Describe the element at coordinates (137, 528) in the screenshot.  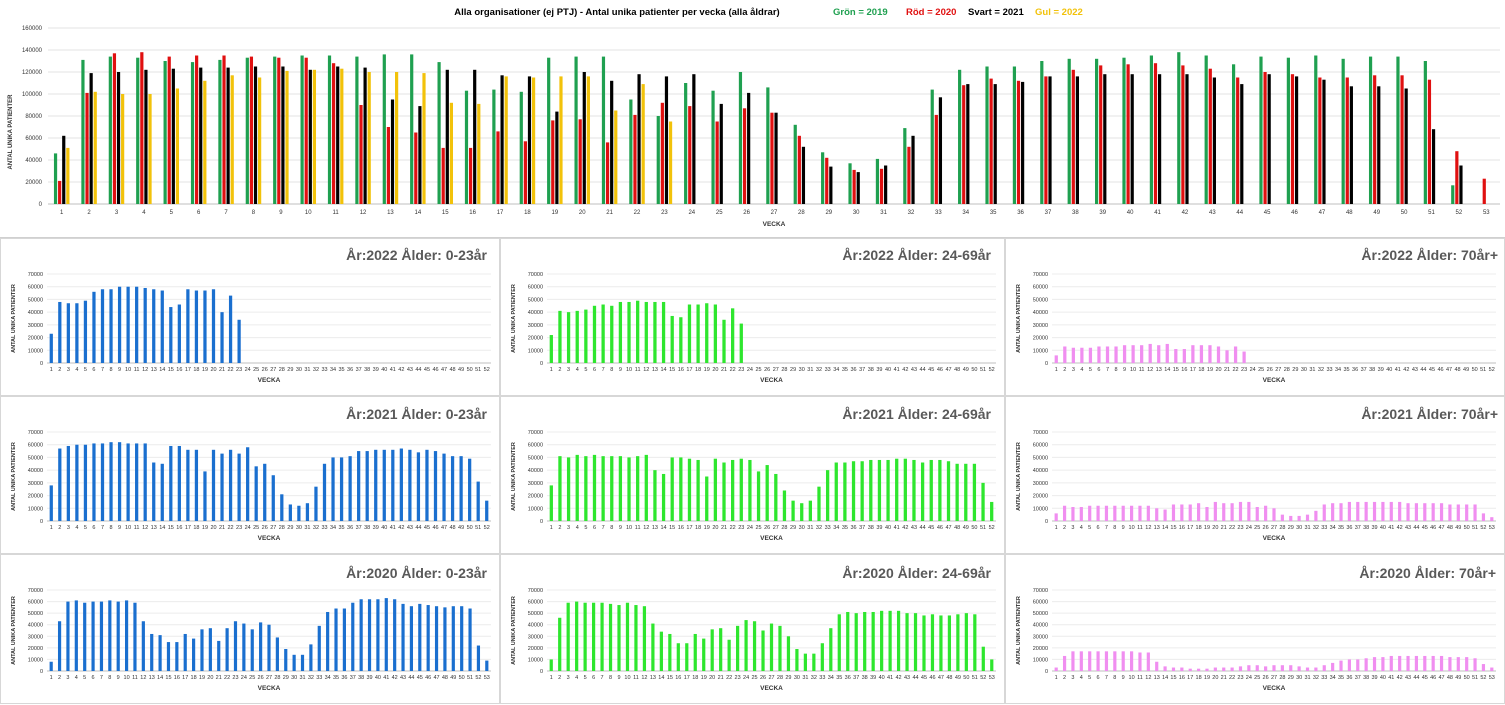
I see `x-tick-label: 11` at that location.